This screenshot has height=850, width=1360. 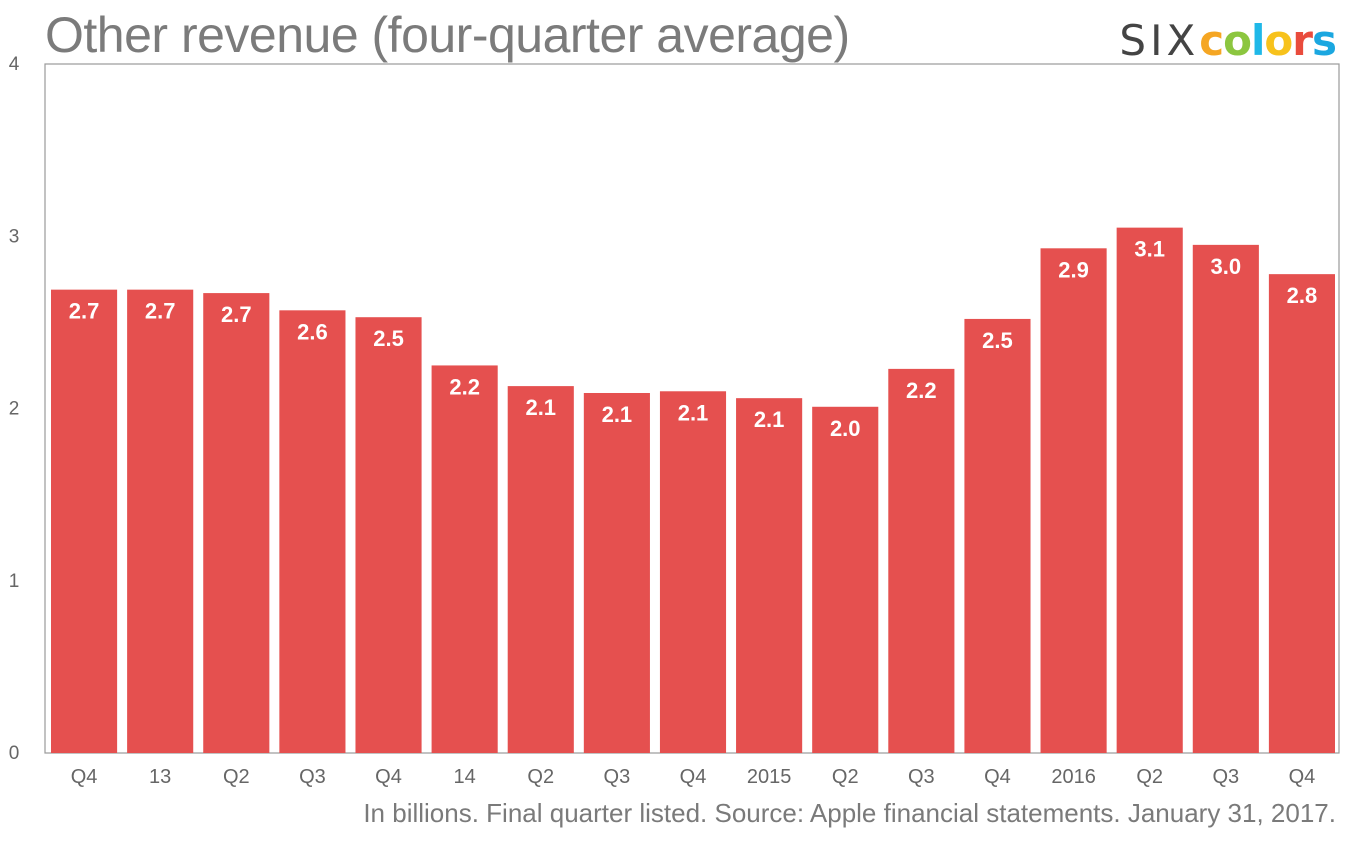 I want to click on bar-value-label: 2.8, so click(x=1302, y=295).